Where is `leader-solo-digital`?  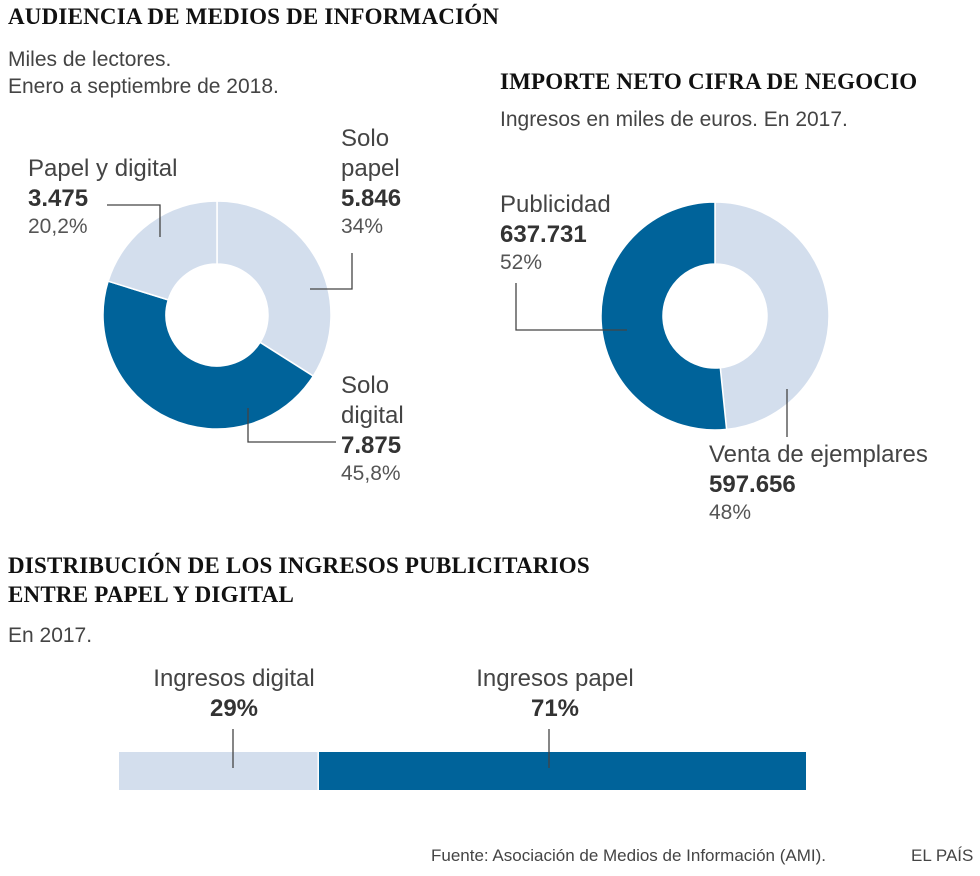
leader-solo-digital is located at coordinates (291, 425).